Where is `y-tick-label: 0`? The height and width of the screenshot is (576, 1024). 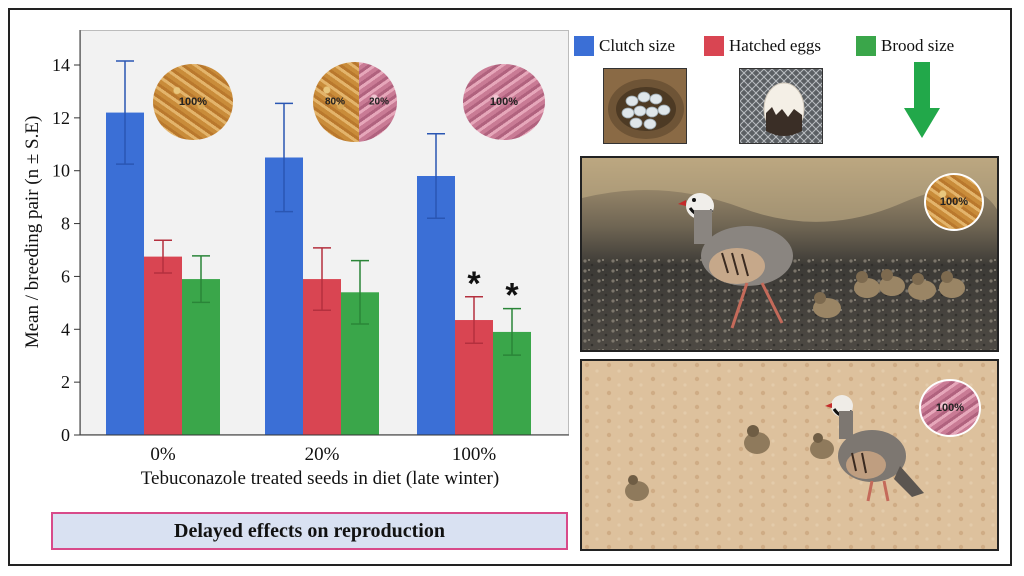 y-tick-label: 0 is located at coordinates (65, 435).